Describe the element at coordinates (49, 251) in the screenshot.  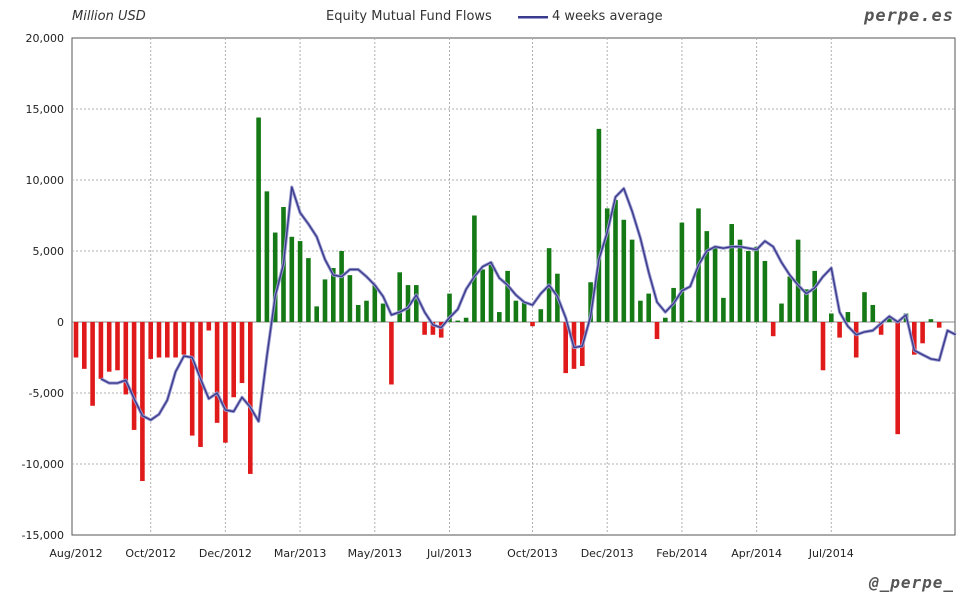
I see `y-tick-label: 5,000` at that location.